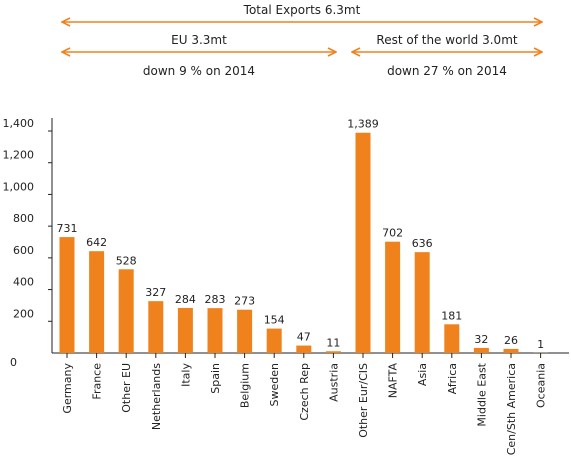 This screenshot has height=468, width=571. What do you see at coordinates (126, 388) in the screenshot?
I see `category-label: Other EU` at bounding box center [126, 388].